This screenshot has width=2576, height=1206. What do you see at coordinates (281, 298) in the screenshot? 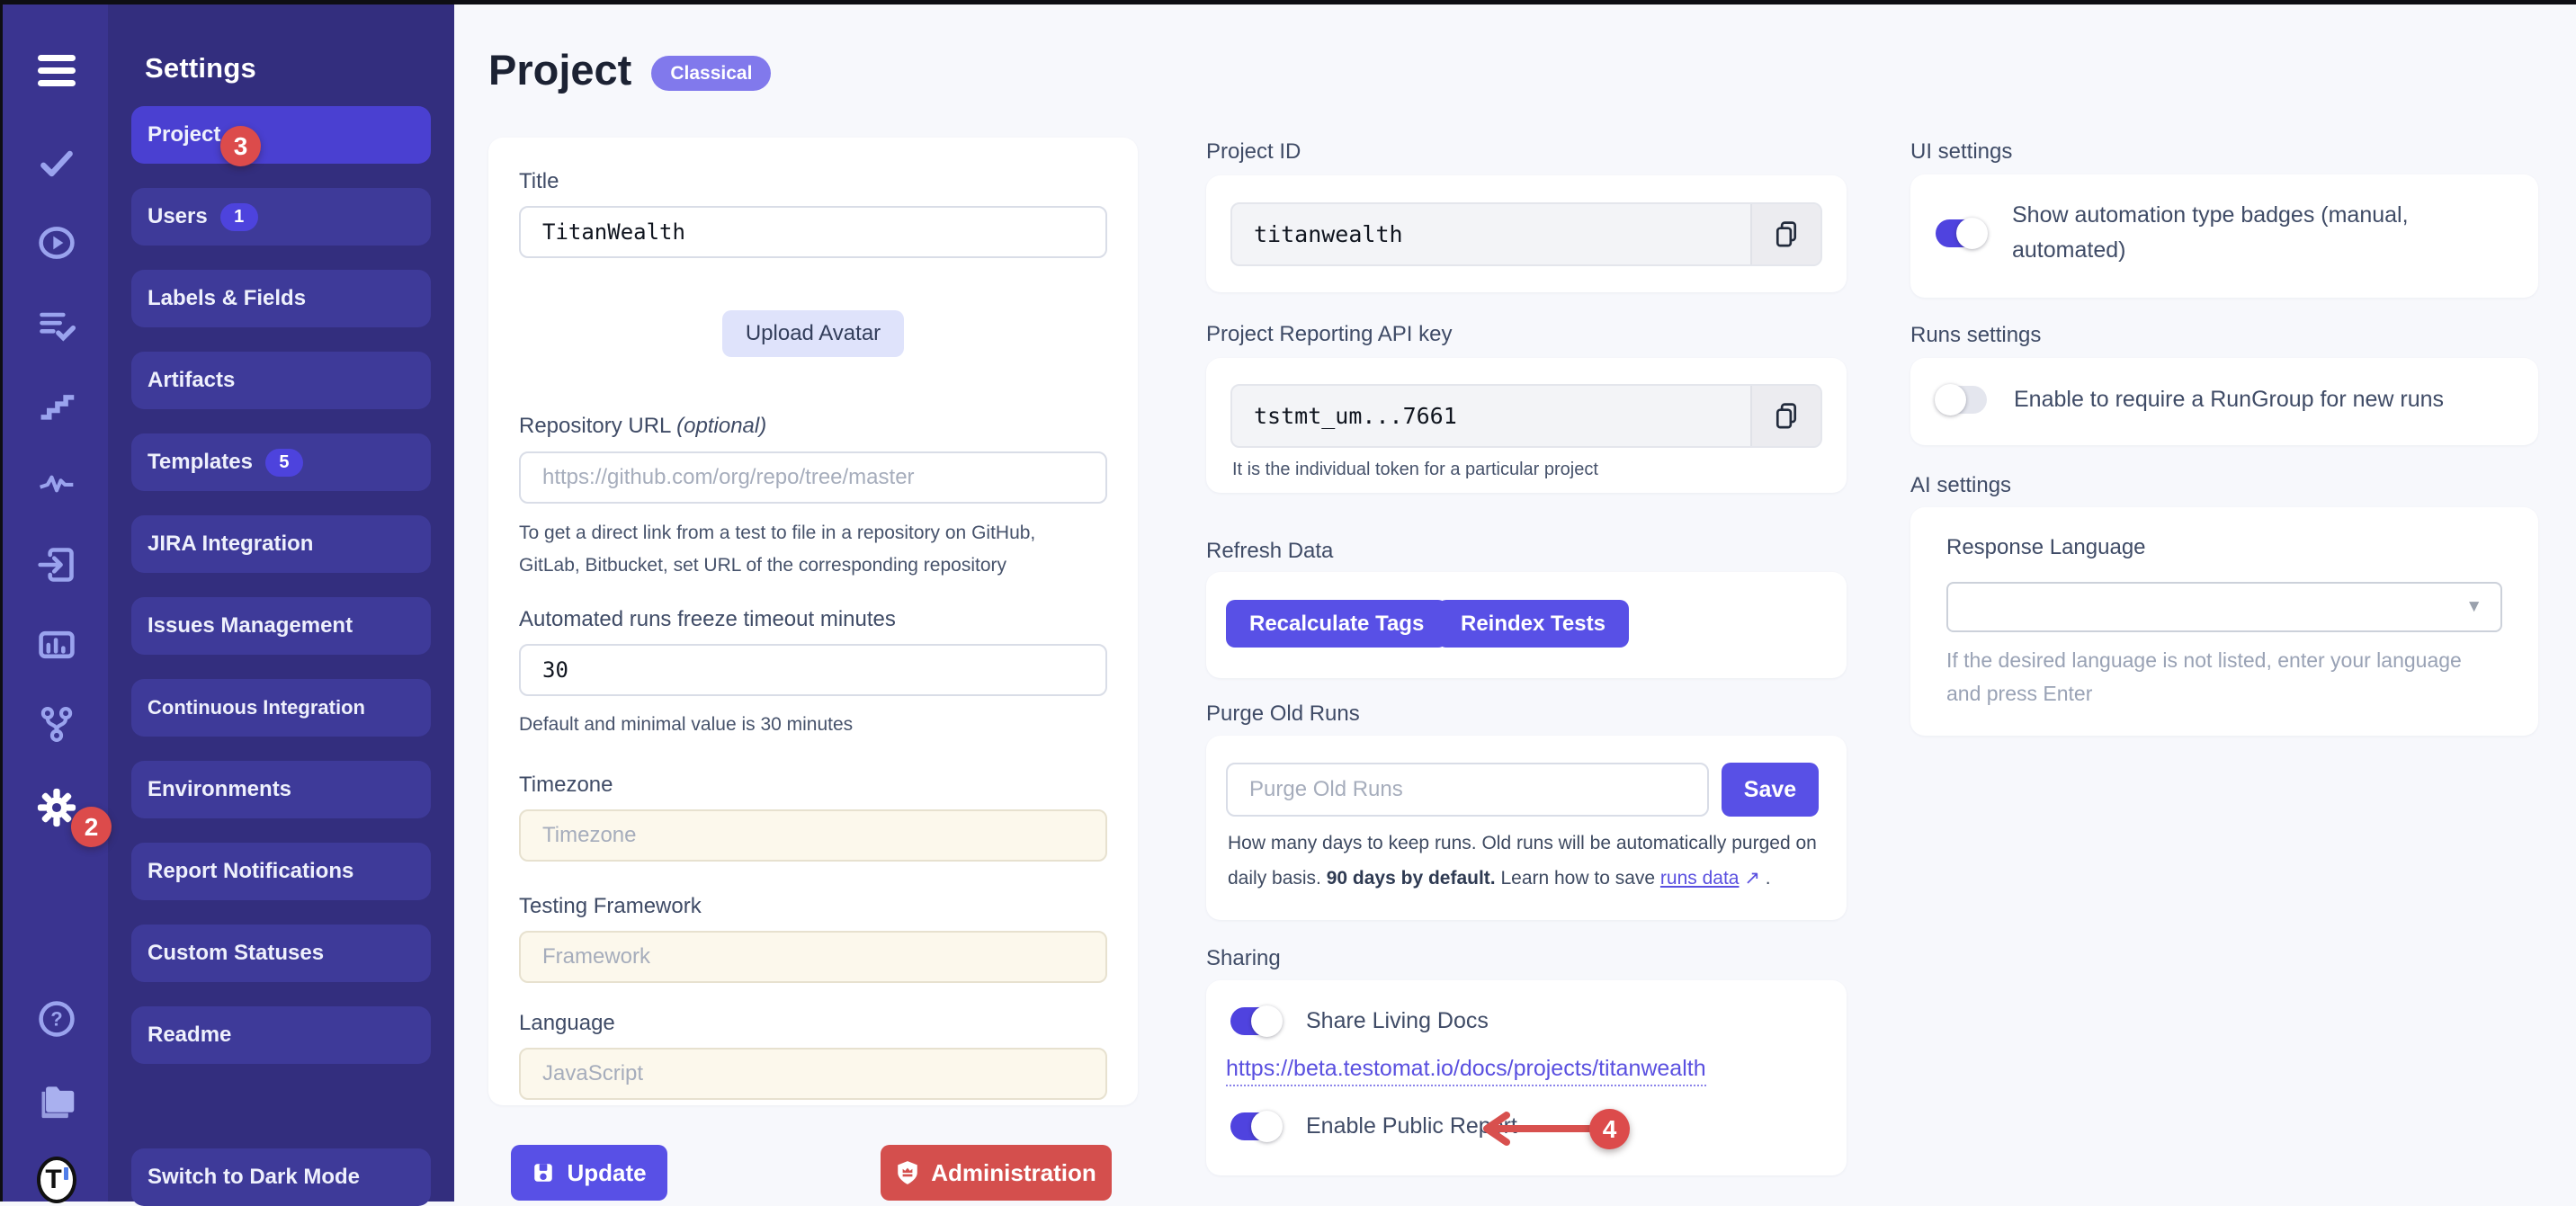
I see `sidebar-item-labels-fields: Labels & Fields` at bounding box center [281, 298].